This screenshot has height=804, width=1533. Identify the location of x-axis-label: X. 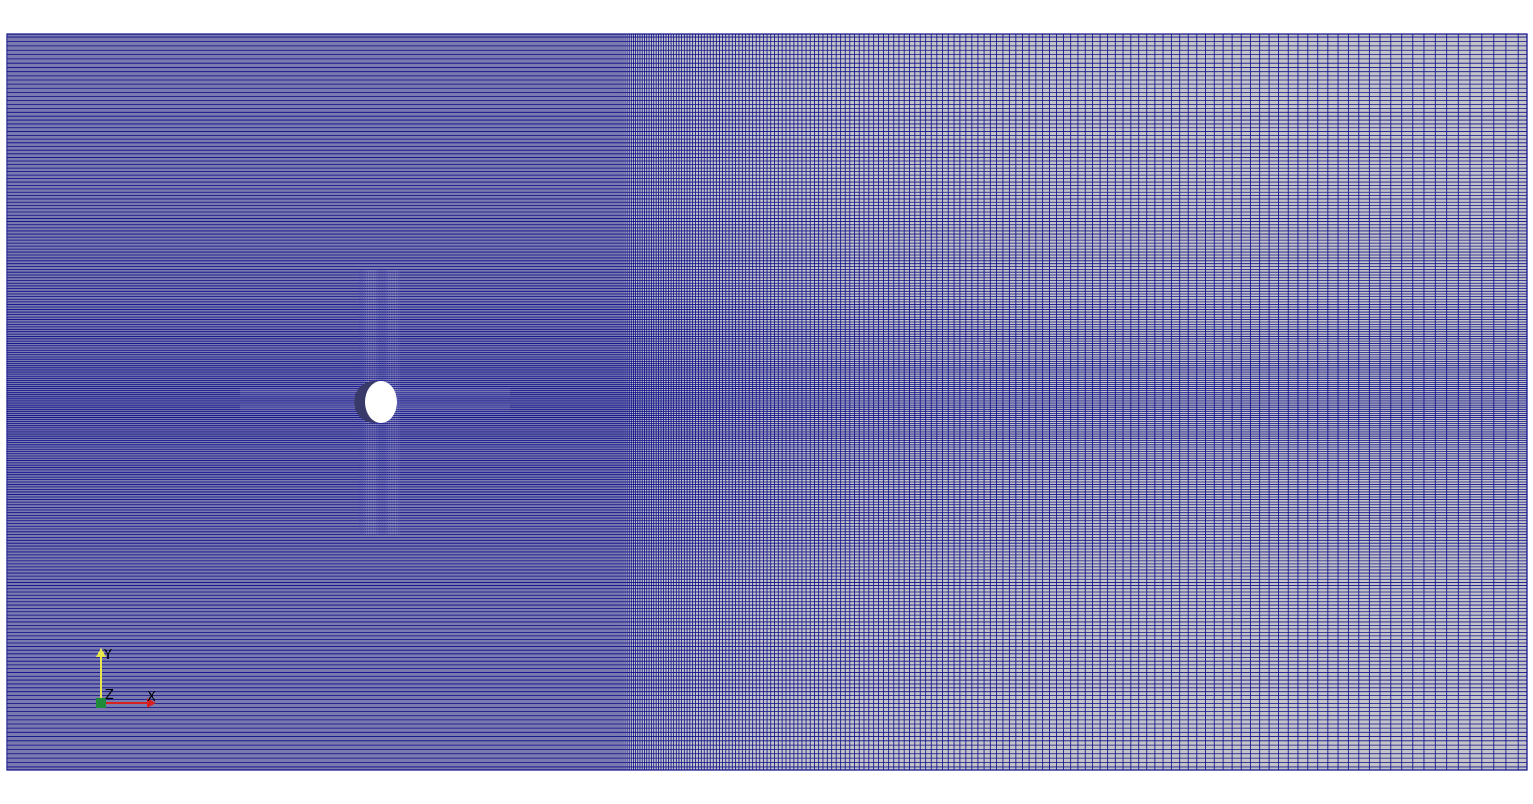
(151, 697).